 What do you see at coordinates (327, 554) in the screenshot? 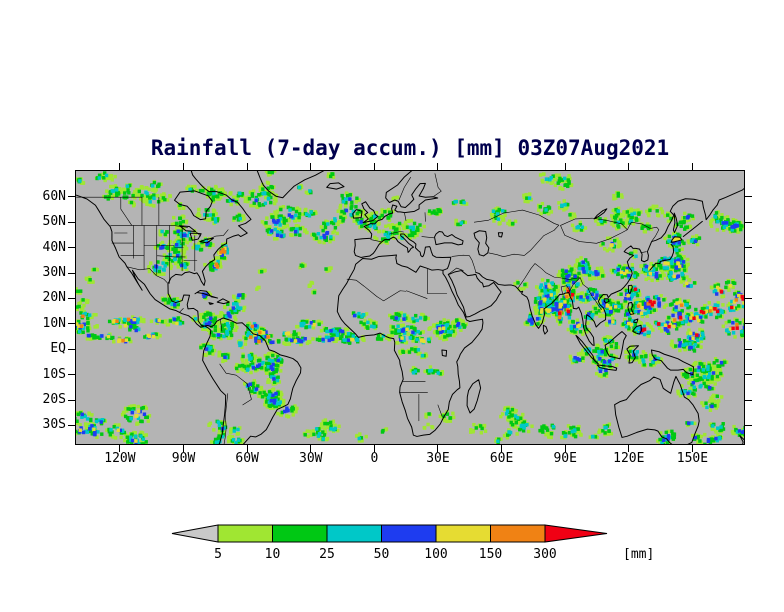
I see `colorbar-level-label: 25` at bounding box center [327, 554].